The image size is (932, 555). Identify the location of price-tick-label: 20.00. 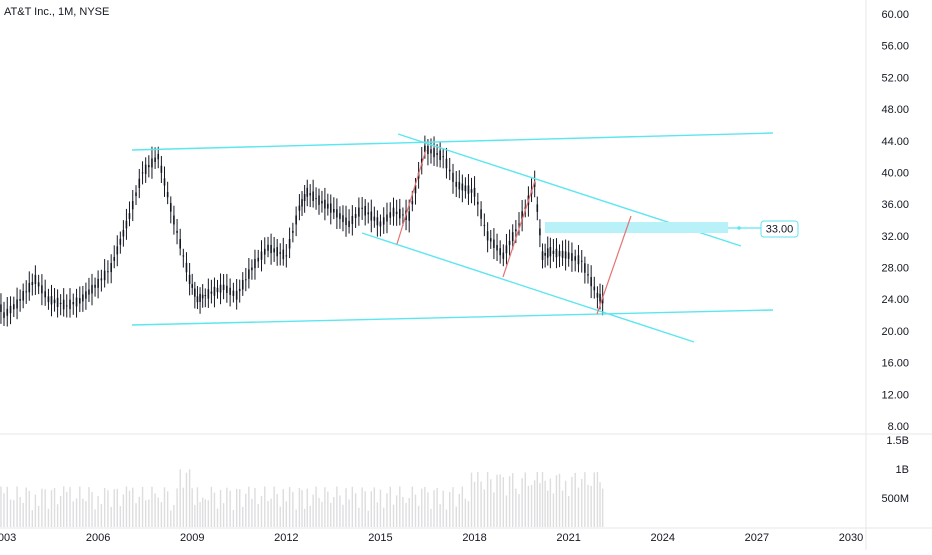
(895, 332).